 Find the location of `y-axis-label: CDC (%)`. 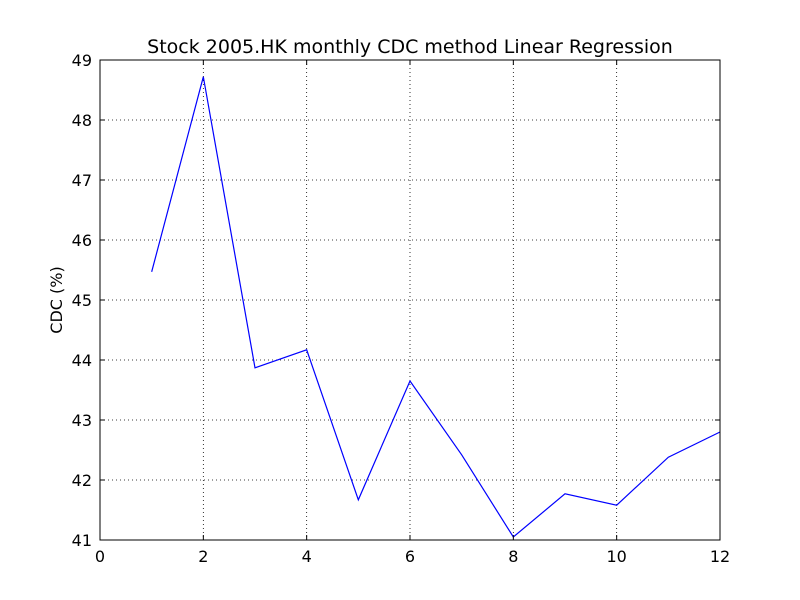

y-axis-label: CDC (%) is located at coordinates (56, 299).